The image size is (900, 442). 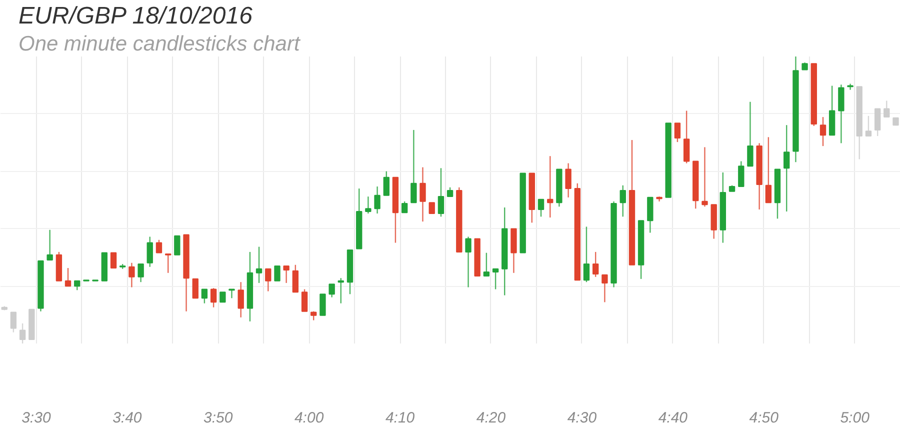 I want to click on x-tick-label: 4:10, so click(x=400, y=418).